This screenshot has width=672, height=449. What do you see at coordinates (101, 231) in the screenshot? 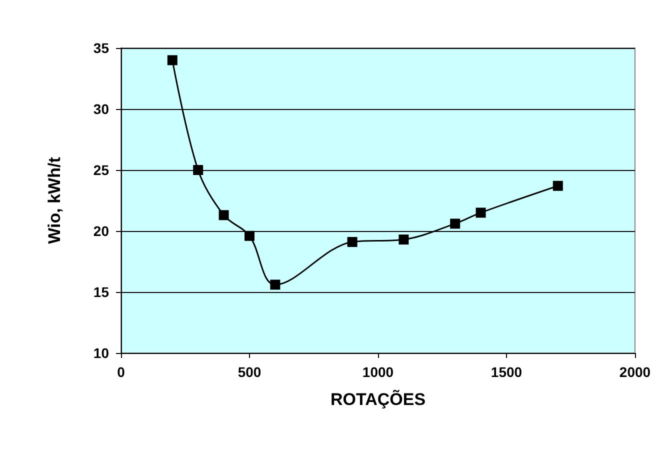
I see `y-tick-label: 20` at bounding box center [101, 231].